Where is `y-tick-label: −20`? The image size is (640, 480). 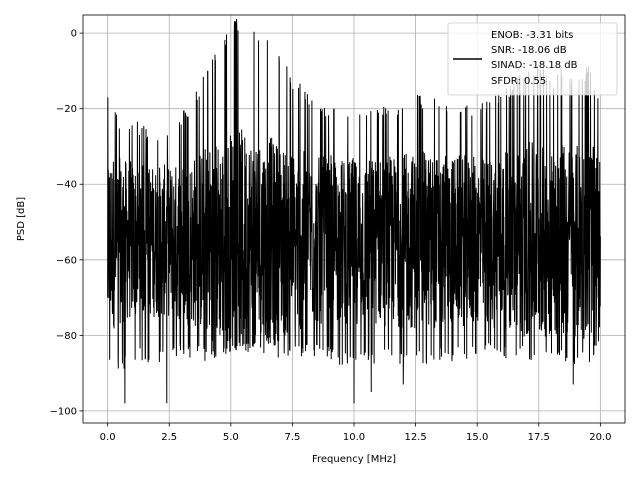
y-tick-label: −20 is located at coordinates (66, 109).